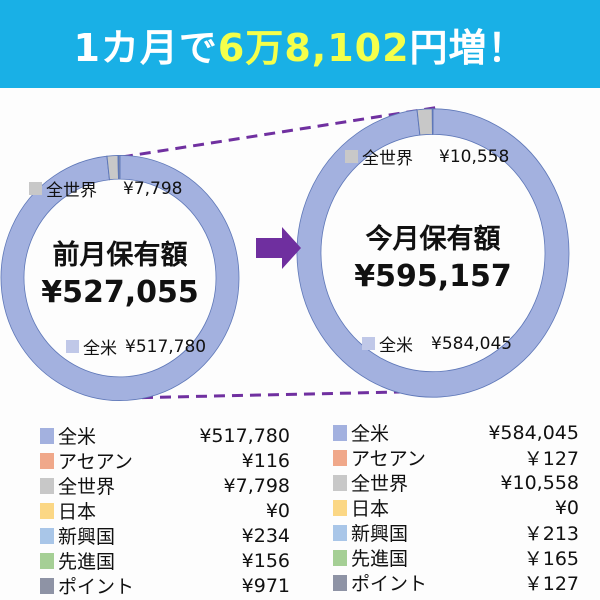 The height and width of the screenshot is (600, 600). What do you see at coordinates (105, 188) in the screenshot?
I see `data-label-world-prev: 全世界 ¥7,798` at bounding box center [105, 188].